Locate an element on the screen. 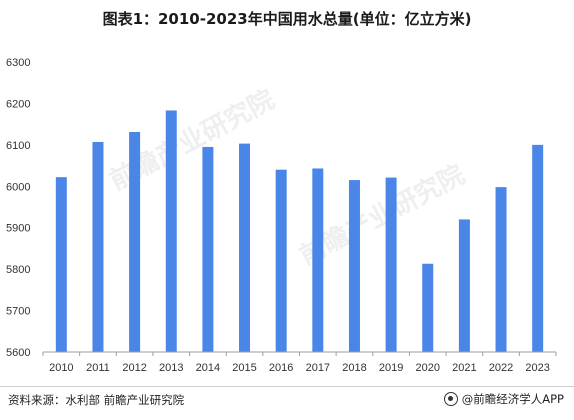 Image resolution: width=574 pixels, height=420 pixels. brand-logo-icon is located at coordinates (450, 399).